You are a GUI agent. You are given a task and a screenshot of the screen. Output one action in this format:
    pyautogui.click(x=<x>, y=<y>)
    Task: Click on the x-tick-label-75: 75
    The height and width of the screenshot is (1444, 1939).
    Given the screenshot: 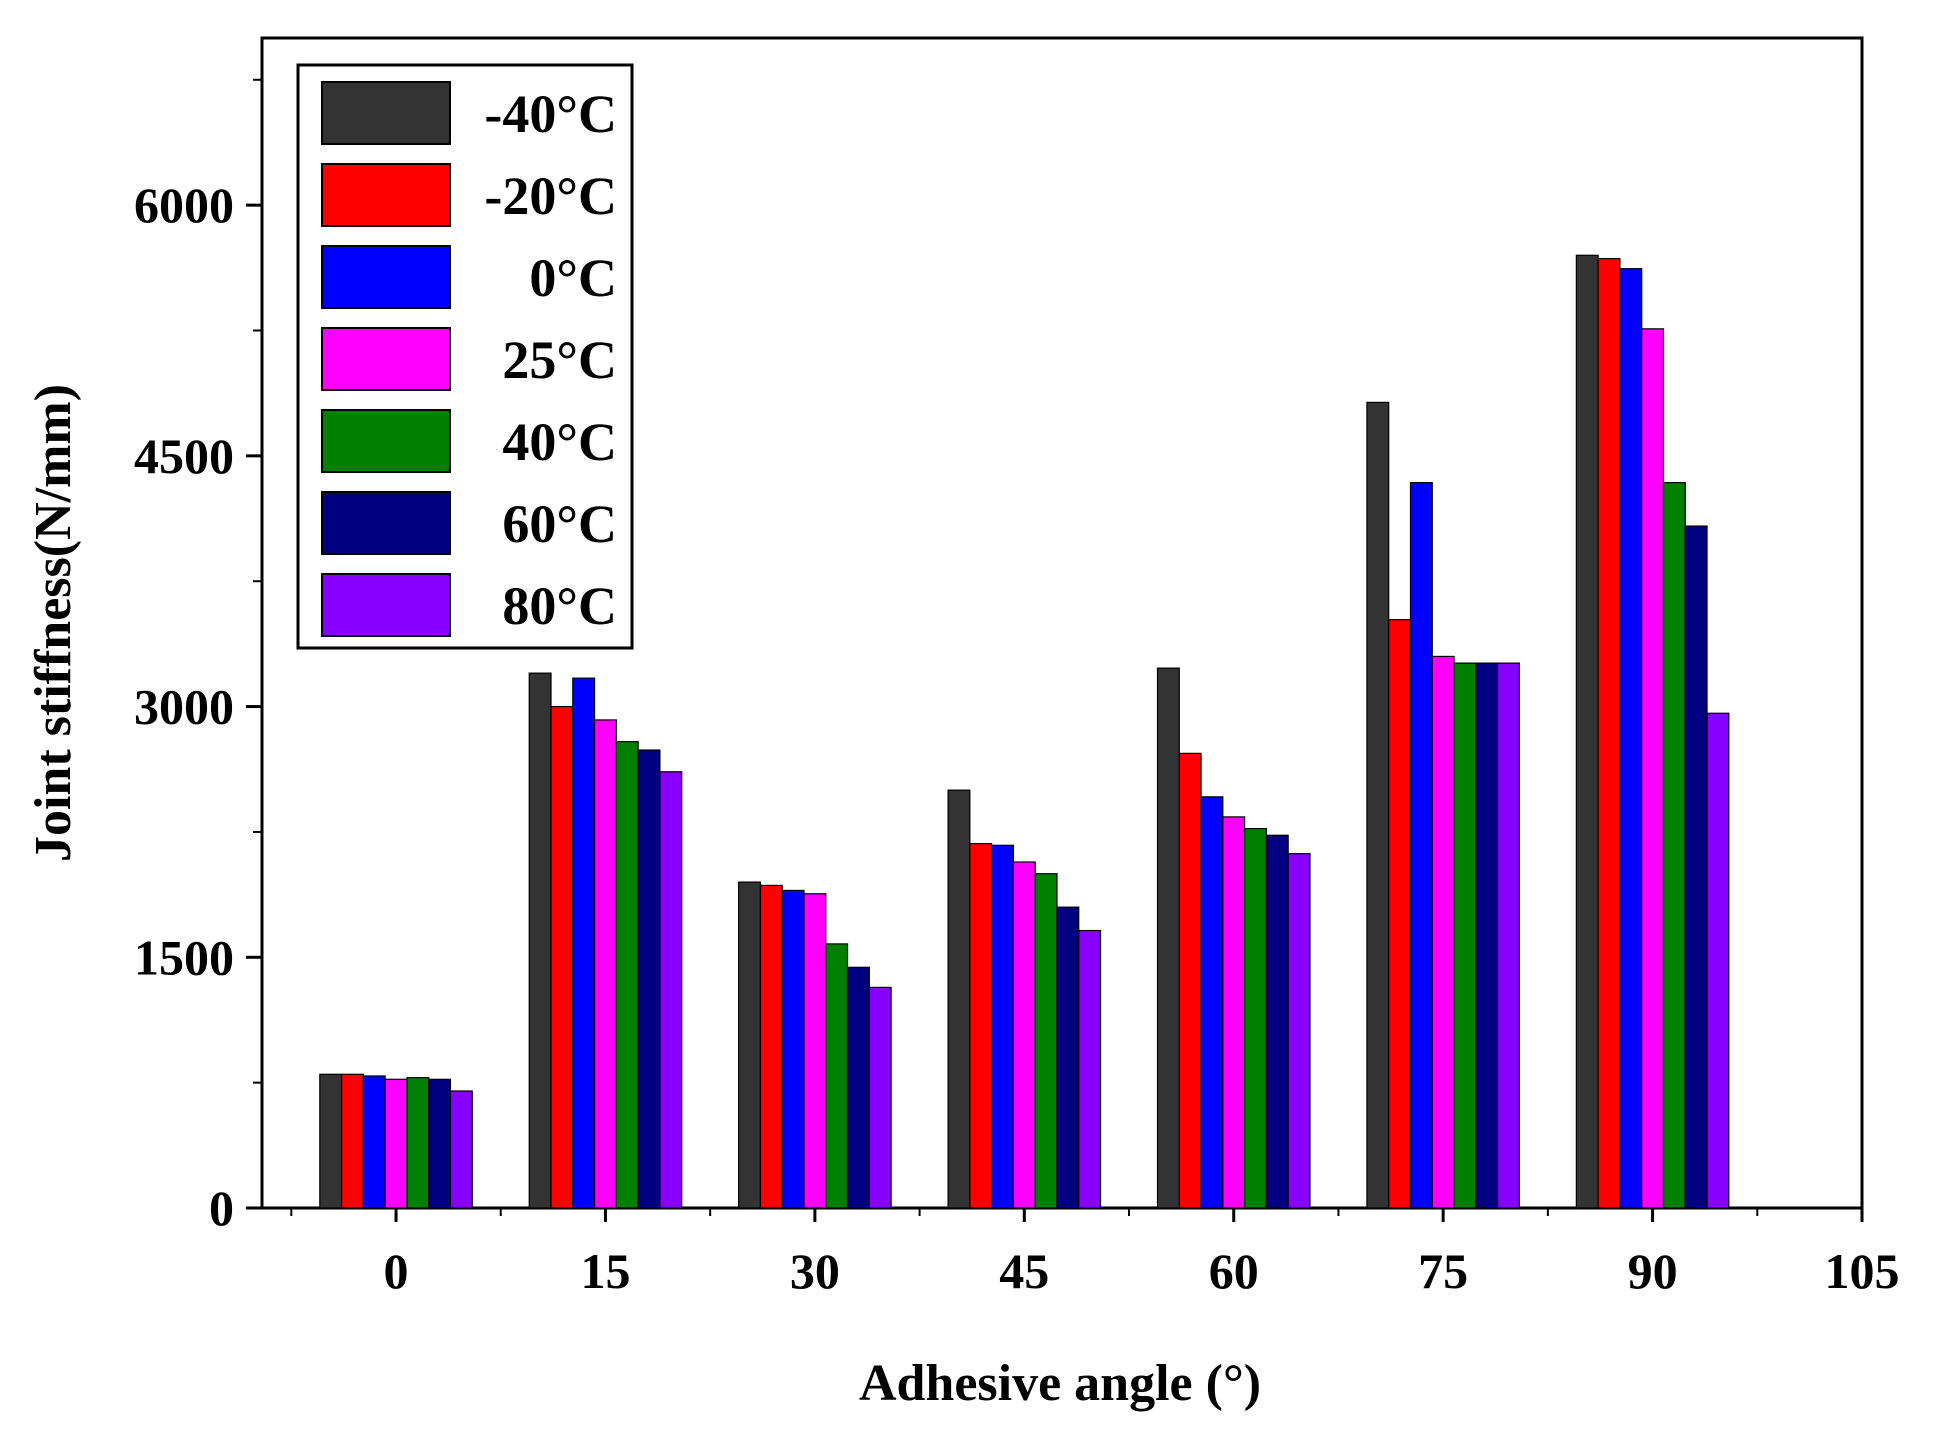 What is the action you would take?
    pyautogui.click(x=1443, y=1271)
    